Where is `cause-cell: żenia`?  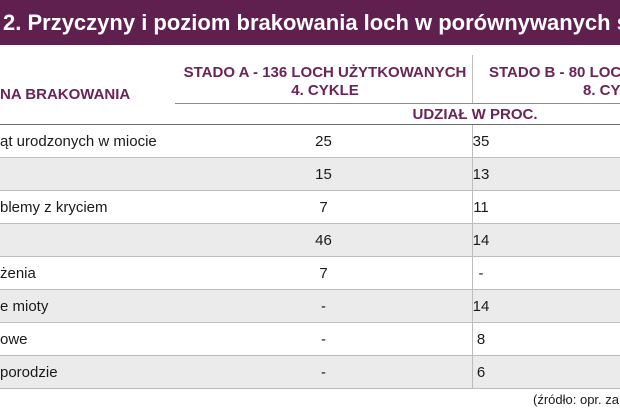
cause-cell: żenia is located at coordinates (87, 273).